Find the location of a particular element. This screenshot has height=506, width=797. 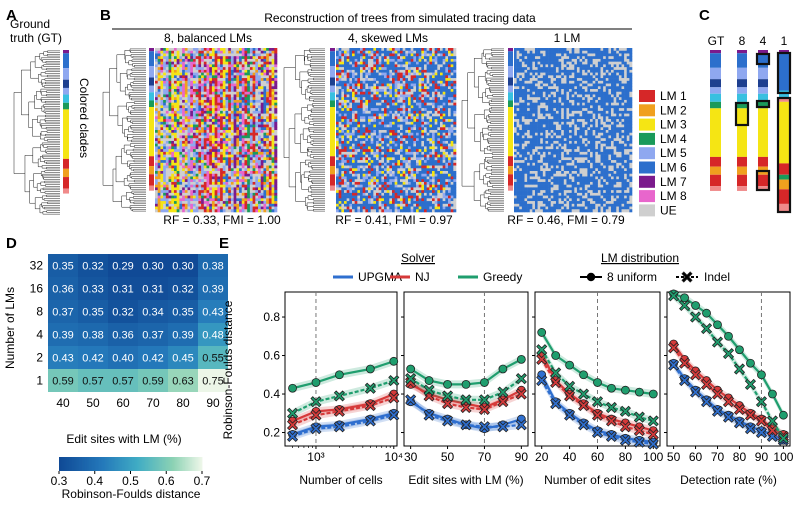

clade-stripe is located at coordinates (151, 161).